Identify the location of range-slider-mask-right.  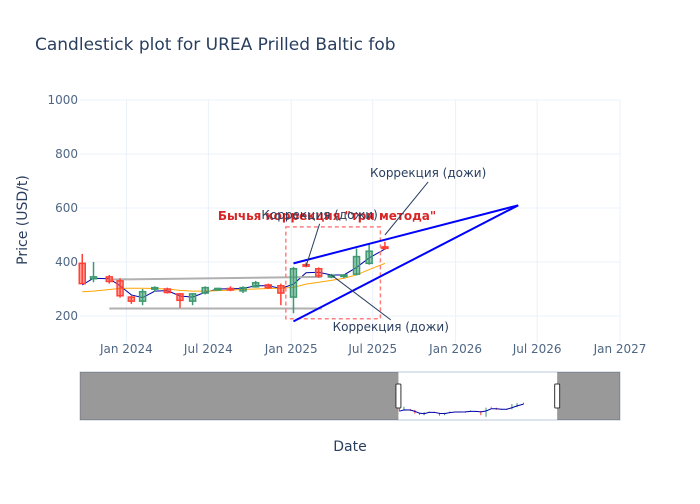
(588, 396).